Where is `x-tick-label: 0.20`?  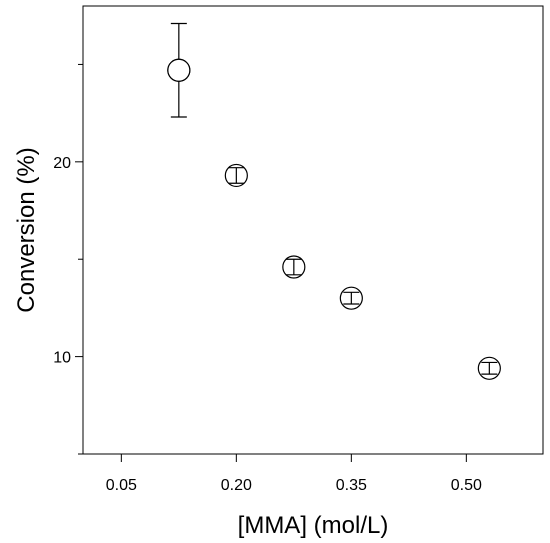 x-tick-label: 0.20 is located at coordinates (236, 485).